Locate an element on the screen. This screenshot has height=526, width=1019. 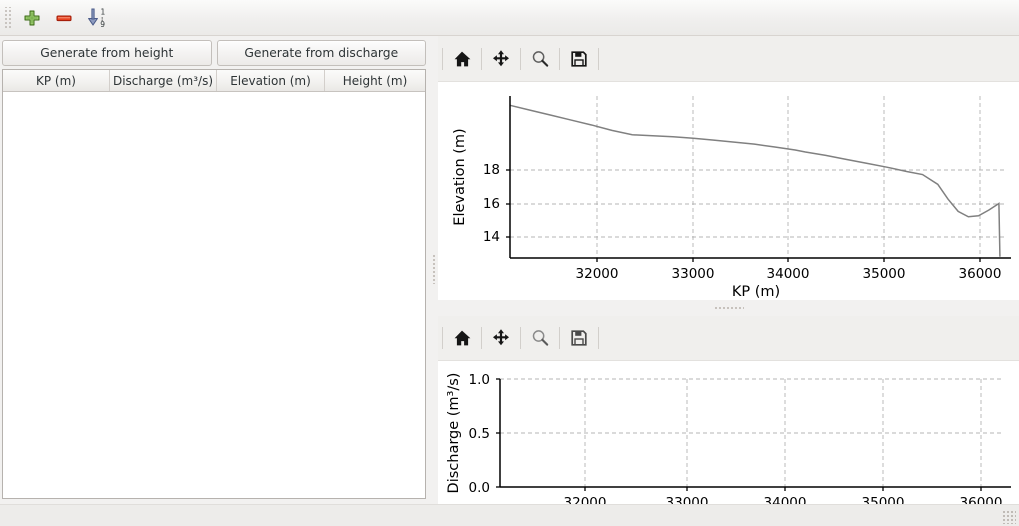
discharge-y-ticks: 1.0 0.5 0.0 is located at coordinates (484, 434).